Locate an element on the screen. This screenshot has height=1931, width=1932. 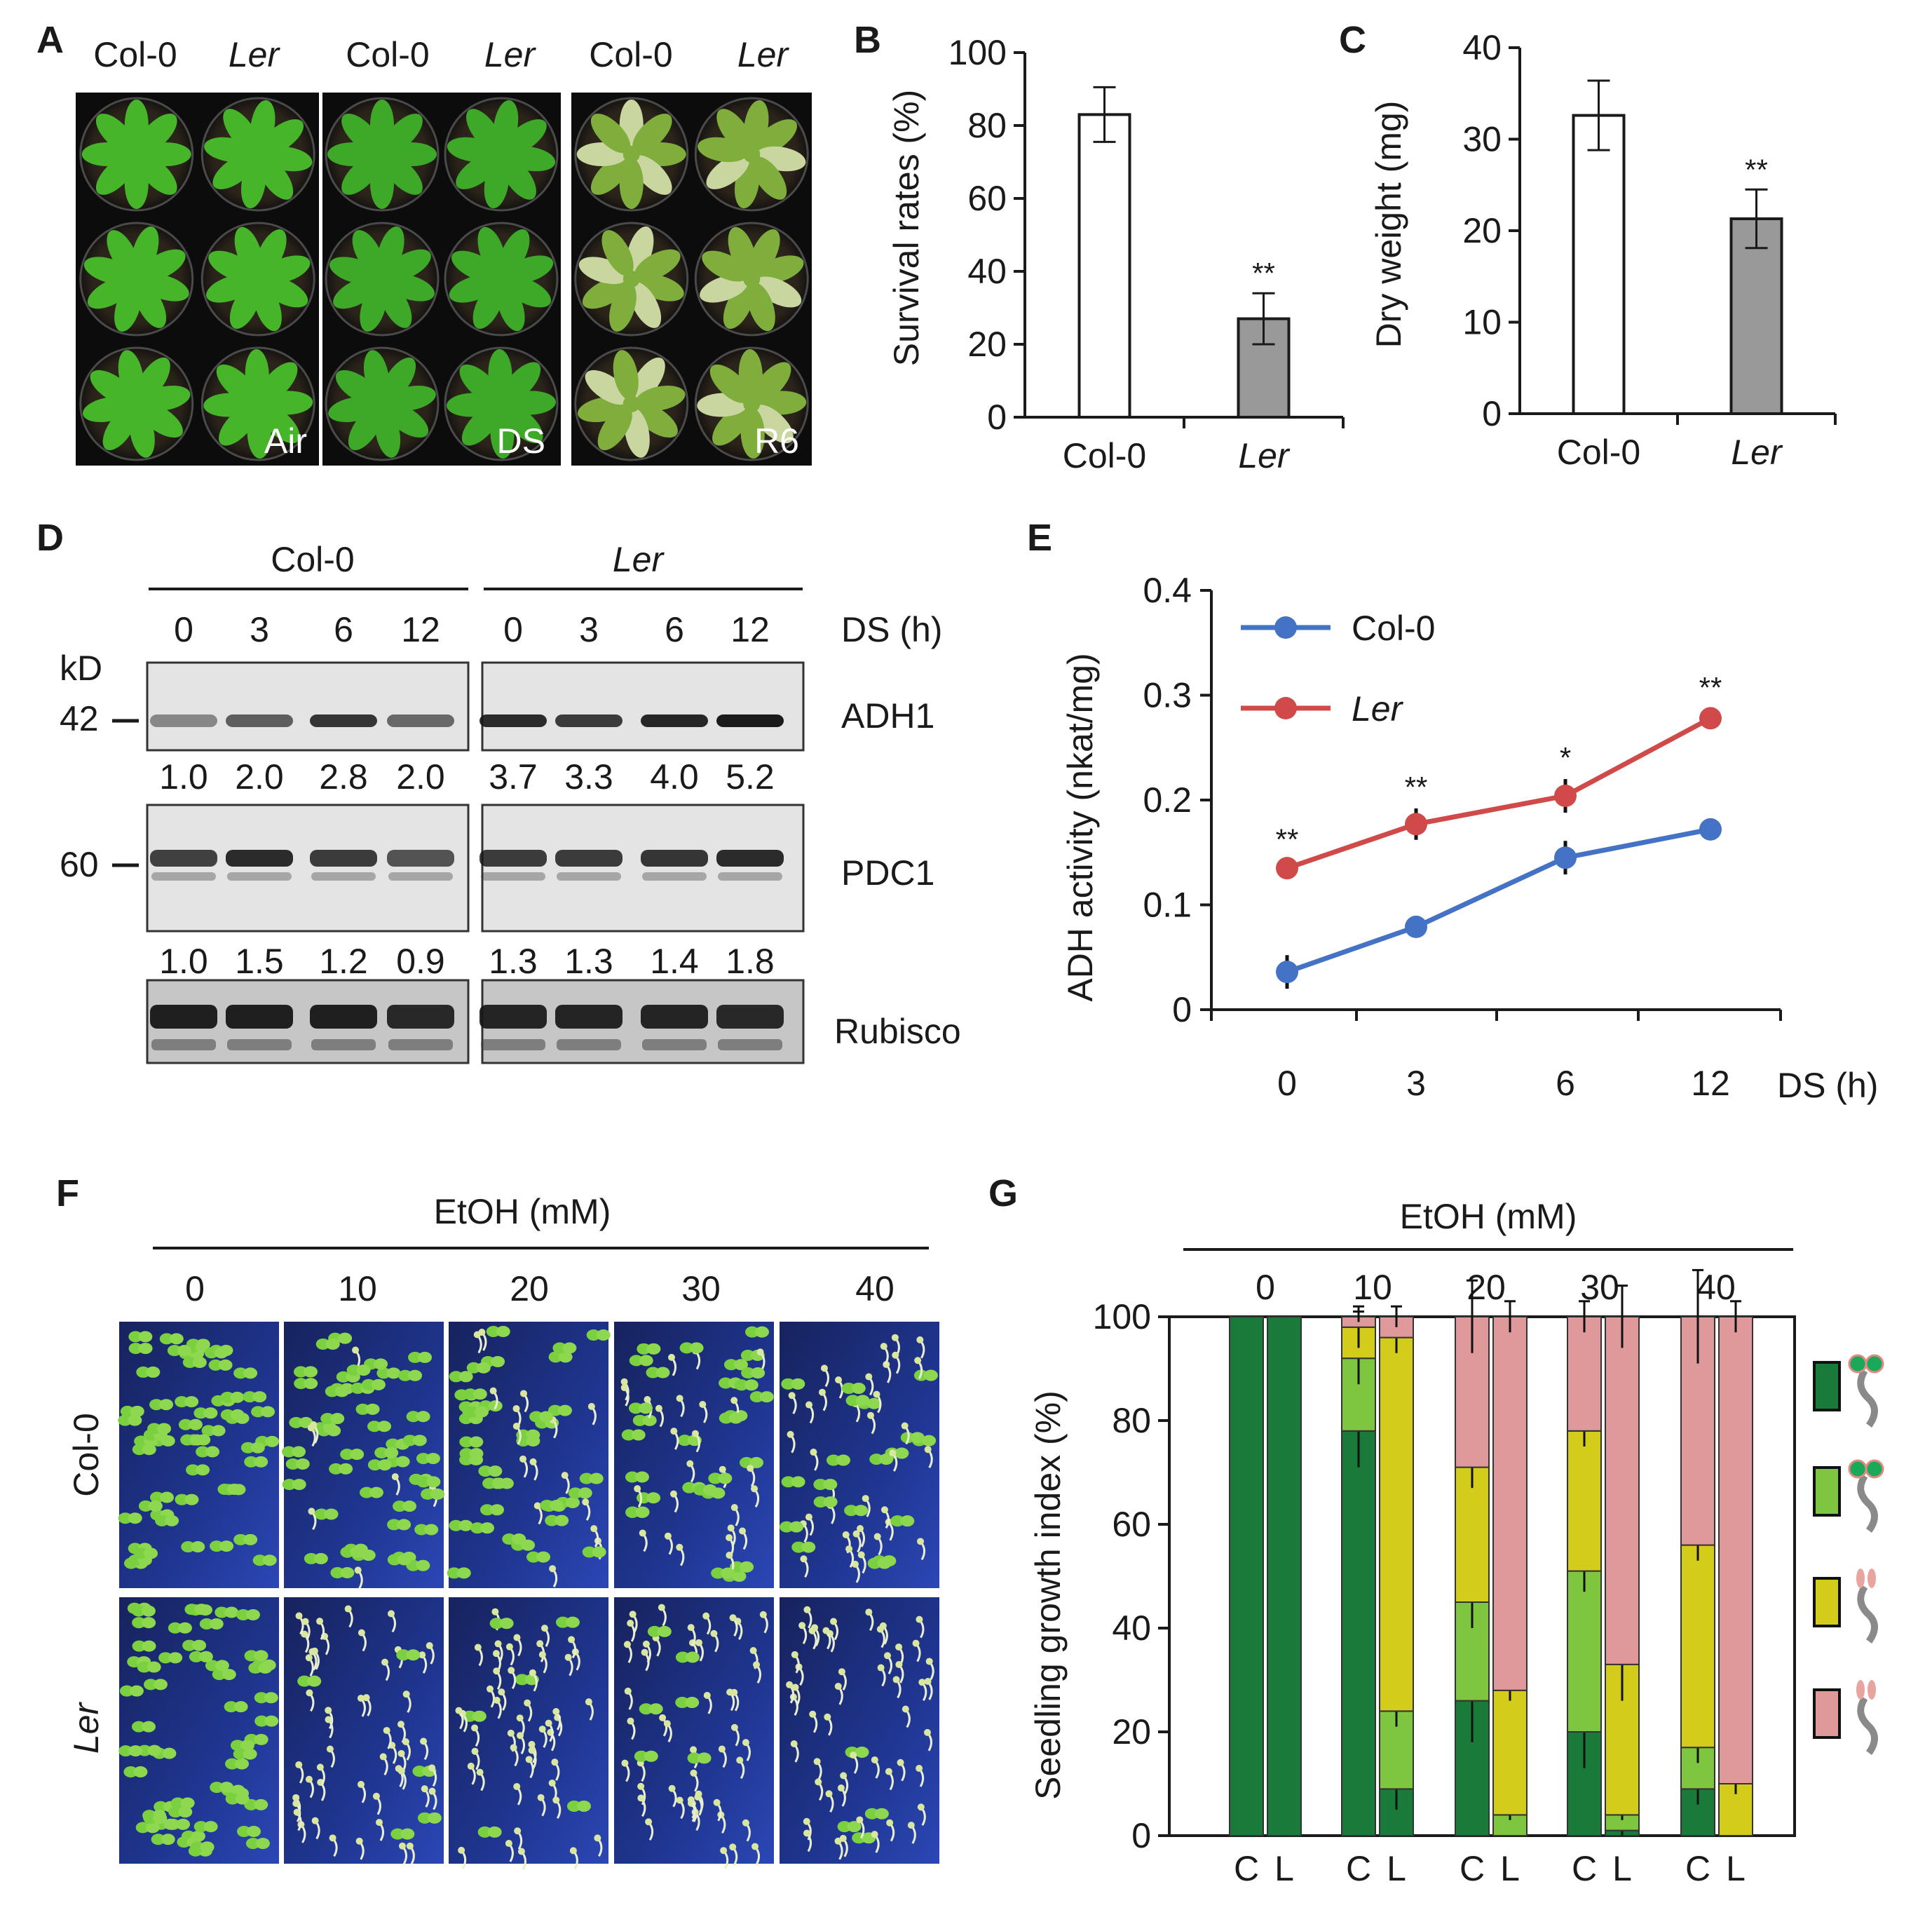
panel-e-y-axis-label: ADH activity (nkat/mg) is located at coordinates (1080, 827).